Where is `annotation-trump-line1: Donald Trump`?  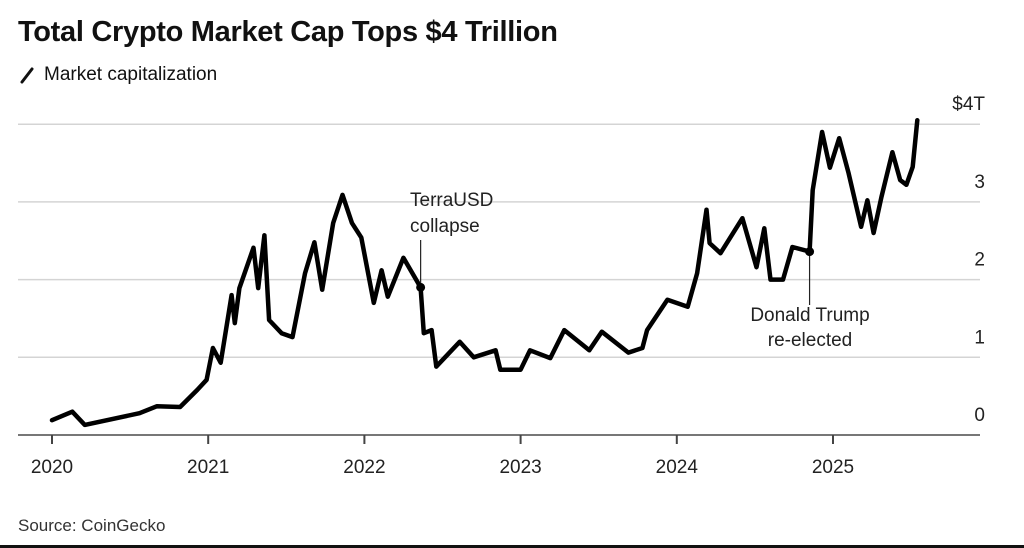 annotation-trump-line1: Donald Trump is located at coordinates (809, 315).